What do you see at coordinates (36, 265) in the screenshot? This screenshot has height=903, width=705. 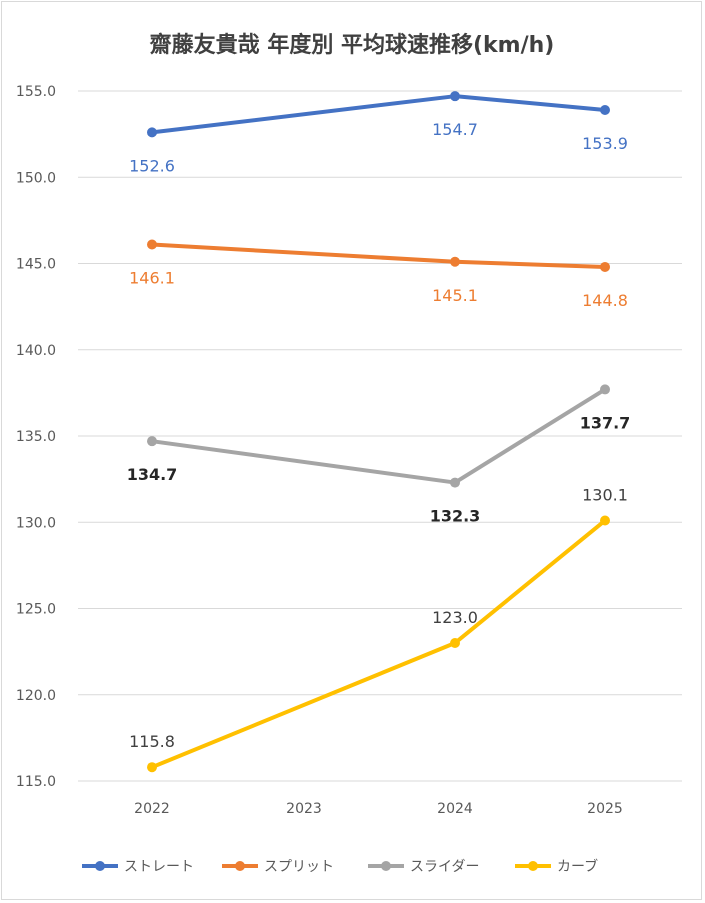 I see `y-tick-label: 145.0` at bounding box center [36, 265].